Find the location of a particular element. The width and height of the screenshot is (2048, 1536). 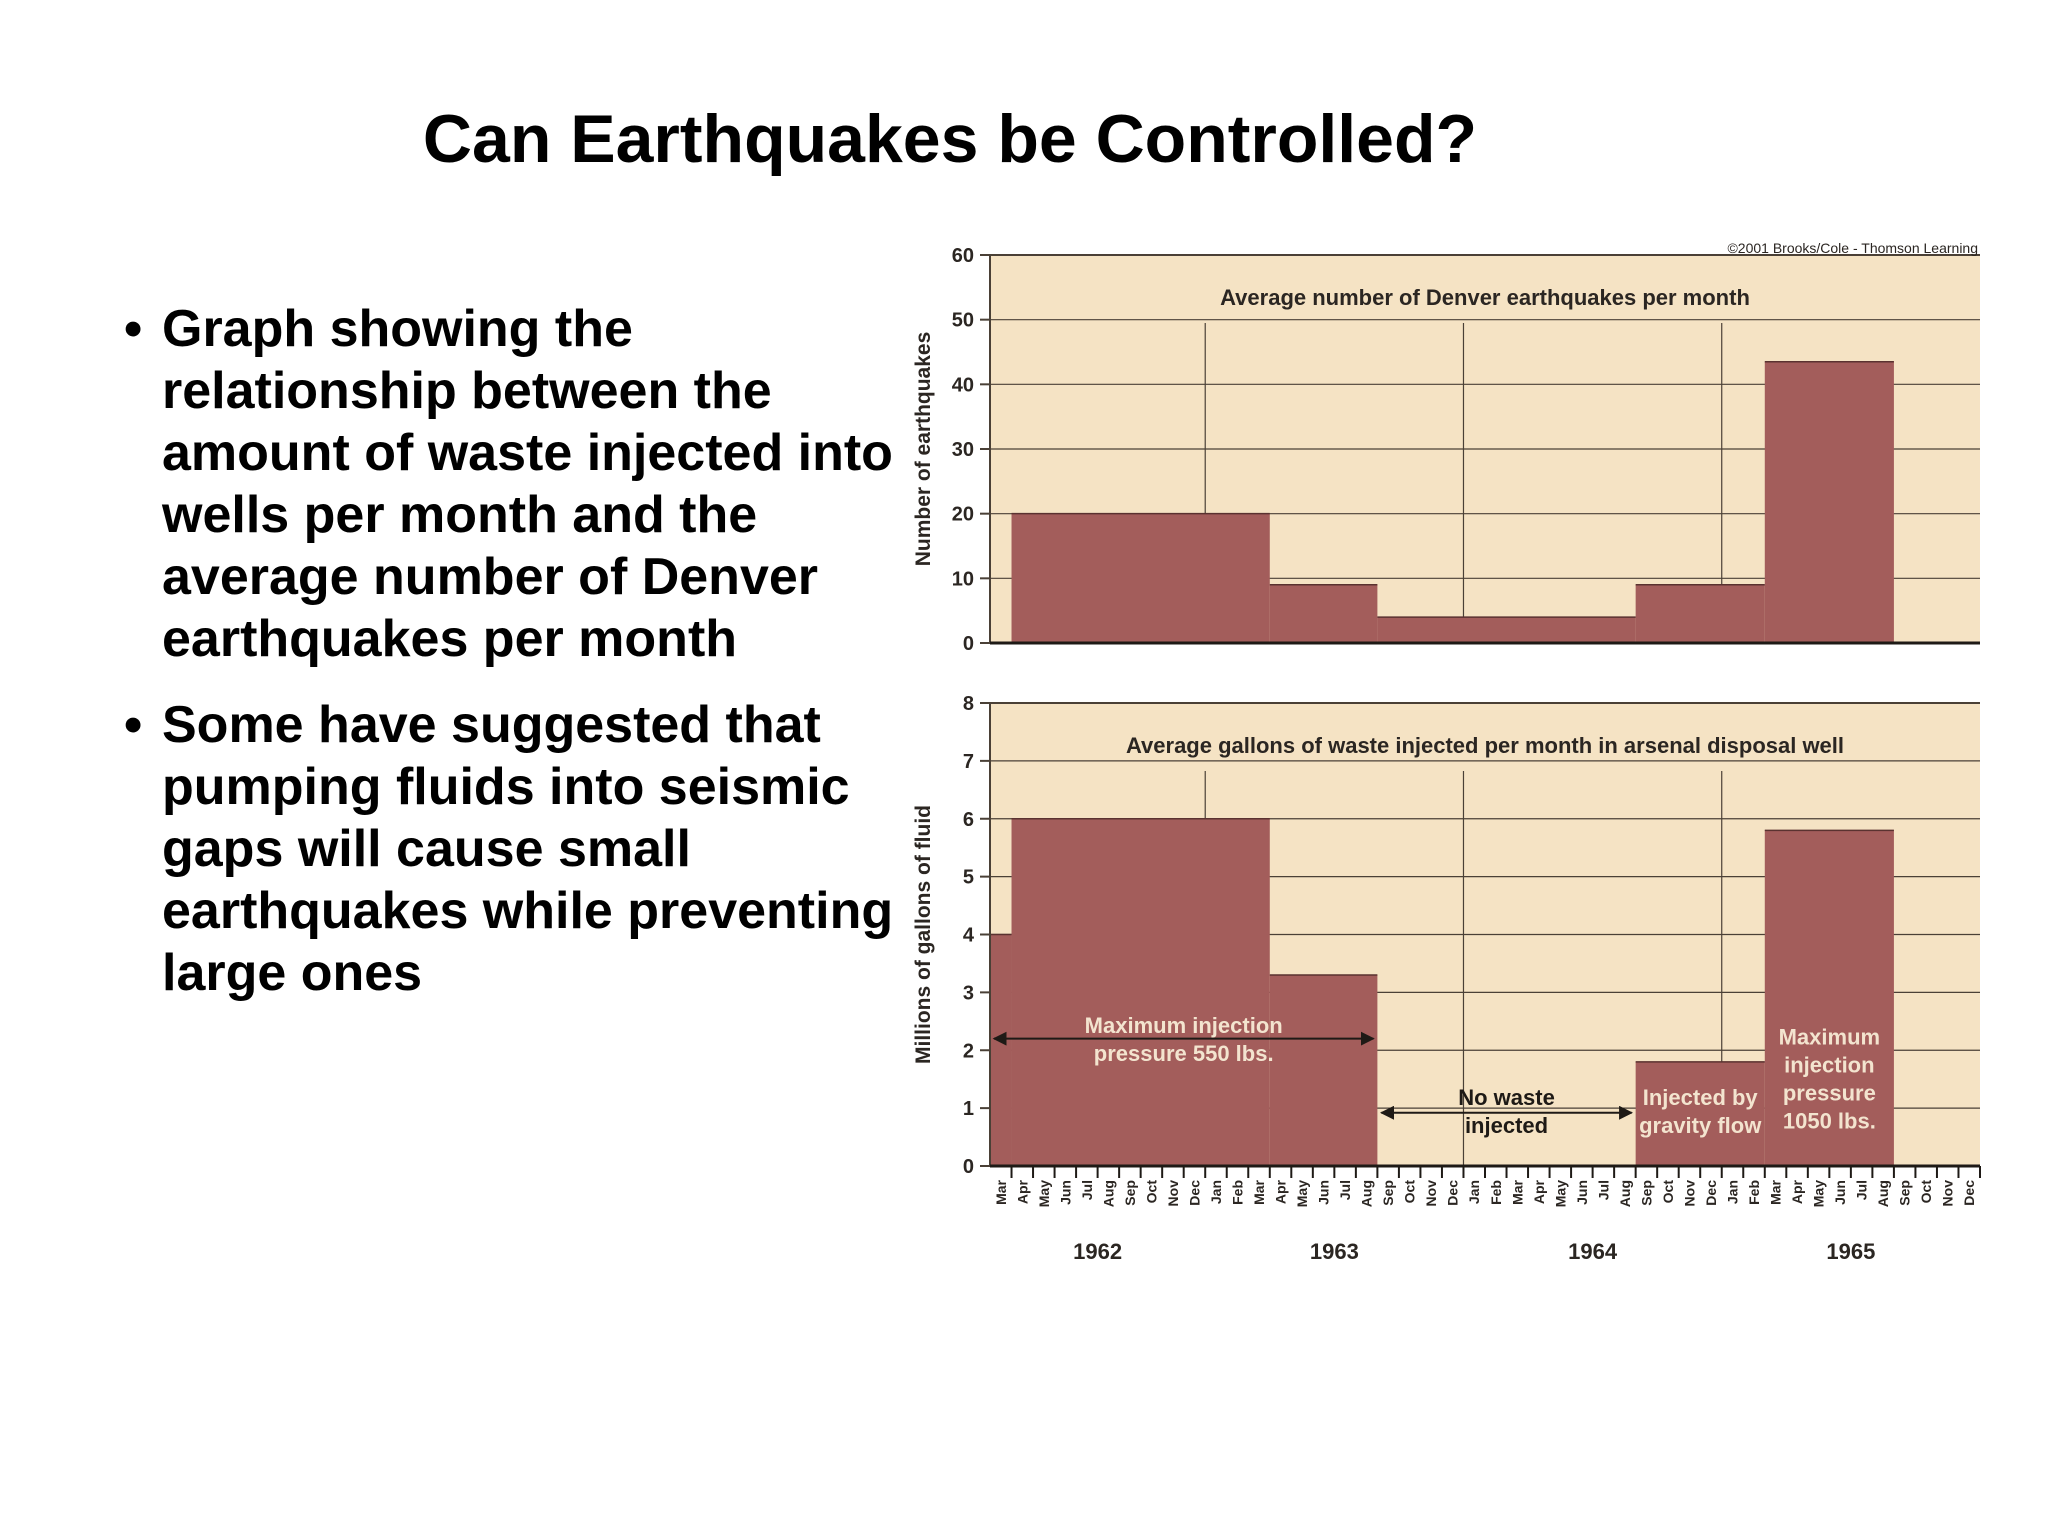

y-tick-label: 40 is located at coordinates (963, 385).